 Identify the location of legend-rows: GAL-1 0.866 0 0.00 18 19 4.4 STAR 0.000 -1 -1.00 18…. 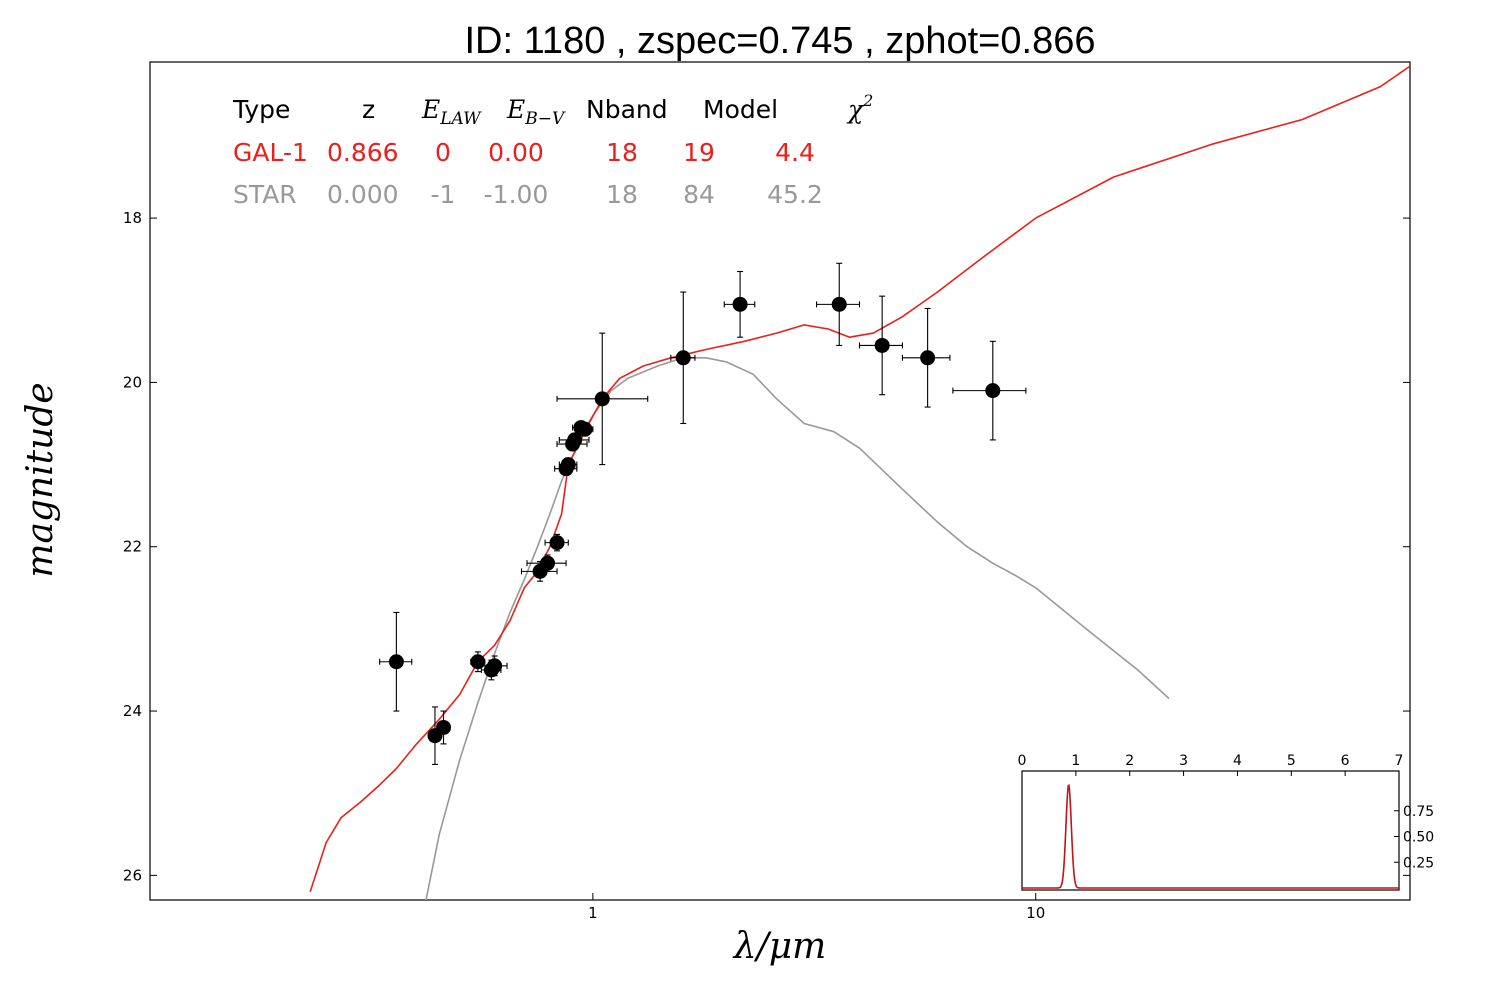
(528, 173).